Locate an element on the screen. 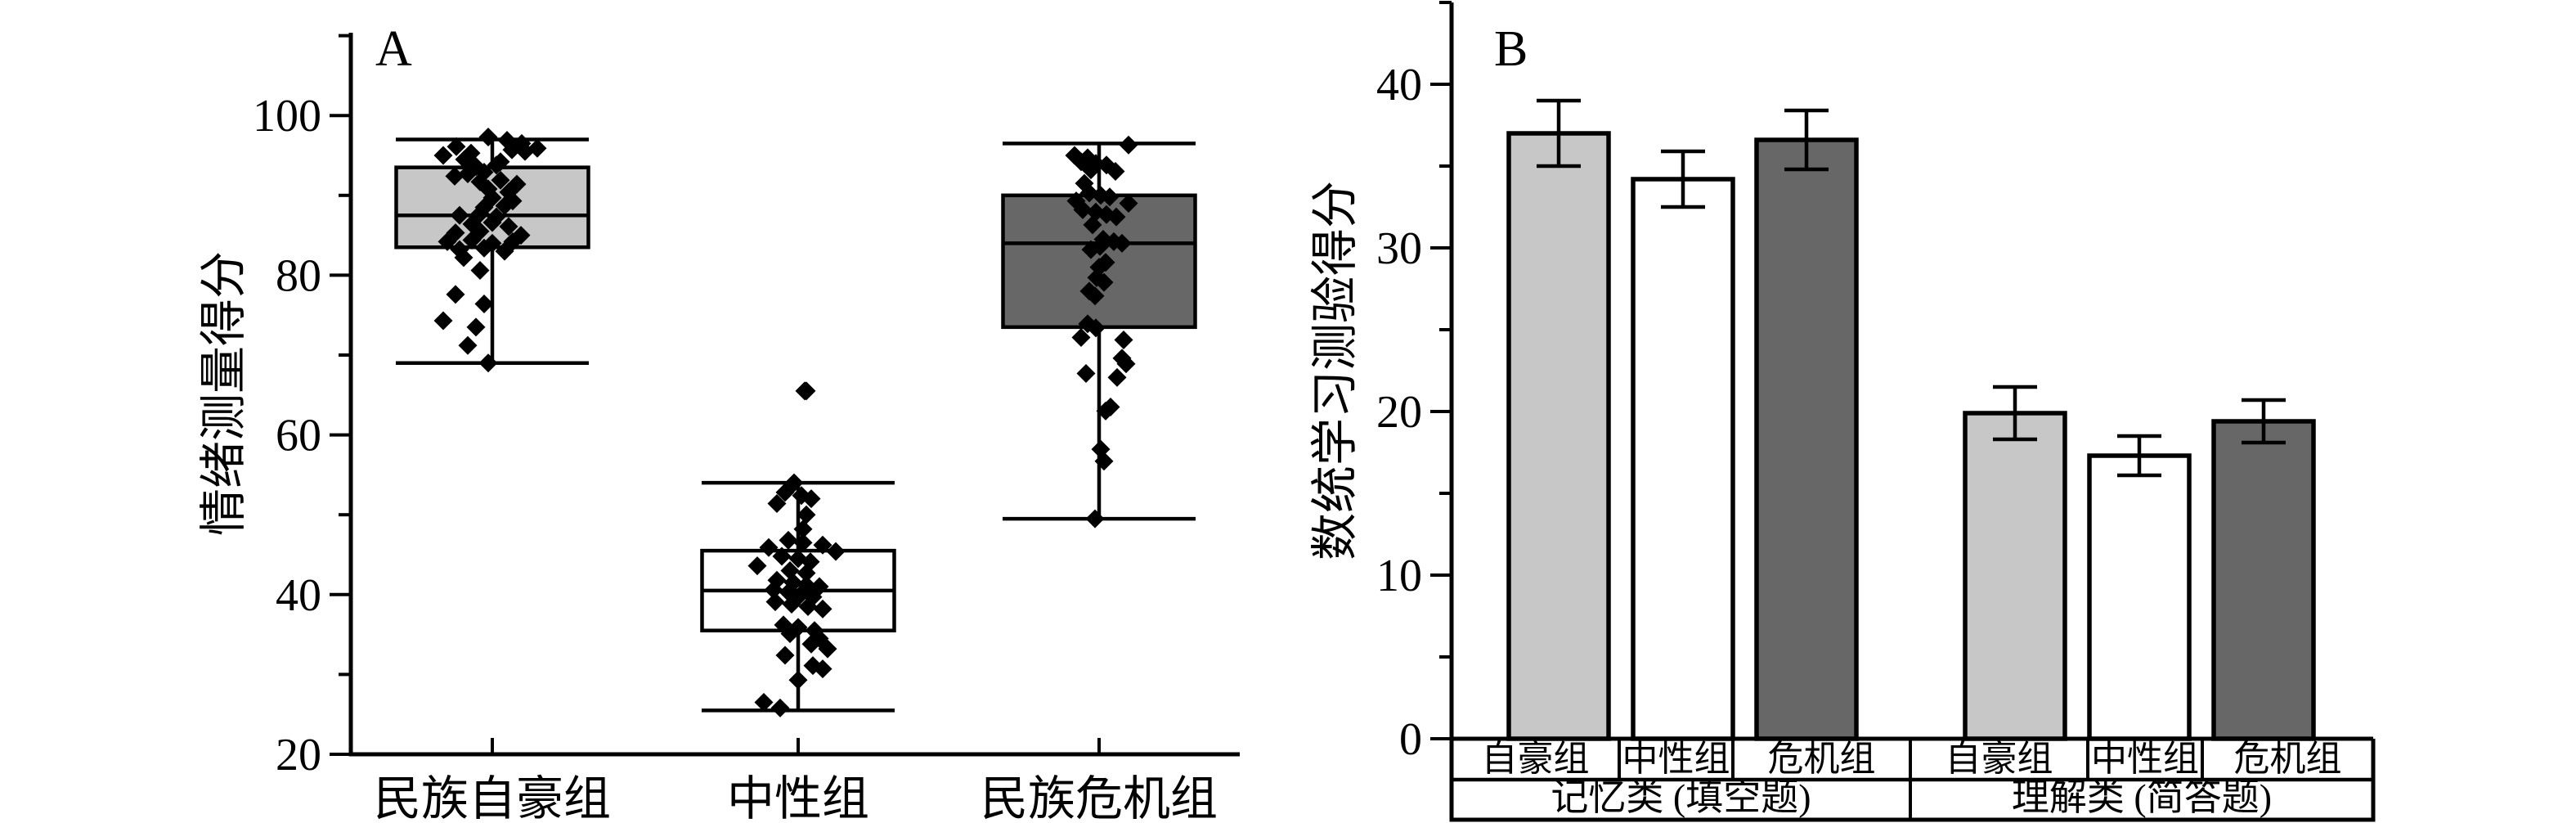 The width and height of the screenshot is (2576, 823). box-group-2: 中性组 is located at coordinates (798, 602).